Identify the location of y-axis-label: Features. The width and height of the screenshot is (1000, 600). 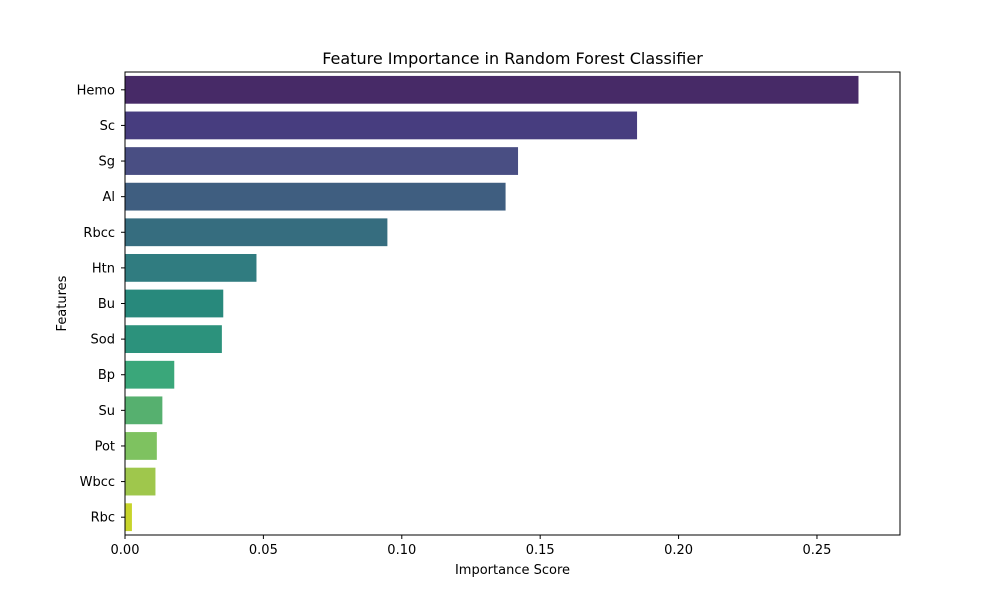
(62, 303).